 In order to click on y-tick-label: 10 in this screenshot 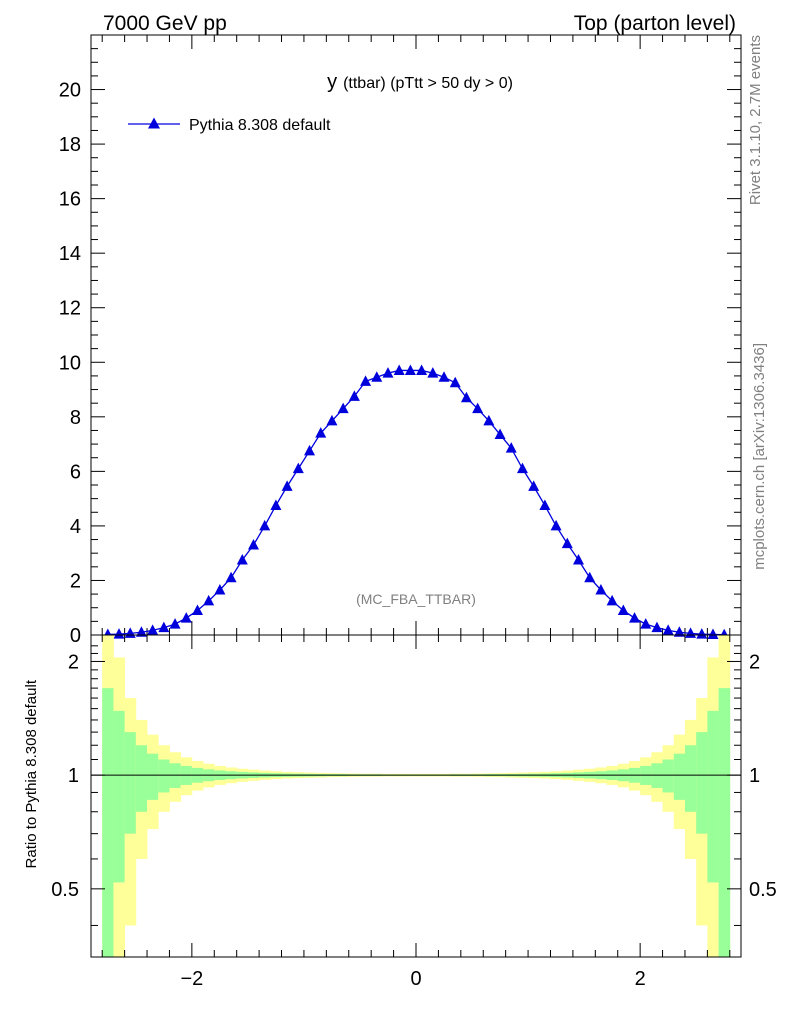, I will do `click(70, 363)`.